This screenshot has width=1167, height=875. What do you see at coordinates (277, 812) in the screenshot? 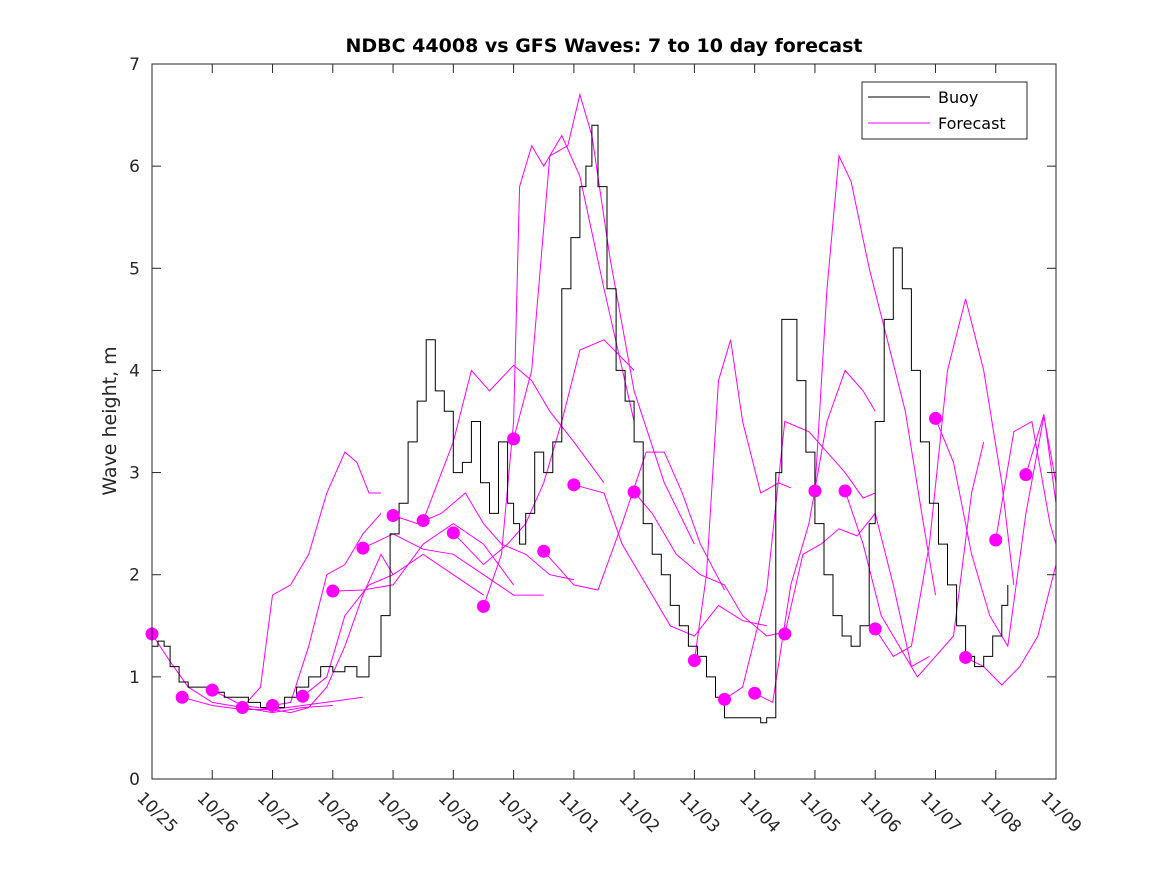
I see `x-tick-label: 10/27` at bounding box center [277, 812].